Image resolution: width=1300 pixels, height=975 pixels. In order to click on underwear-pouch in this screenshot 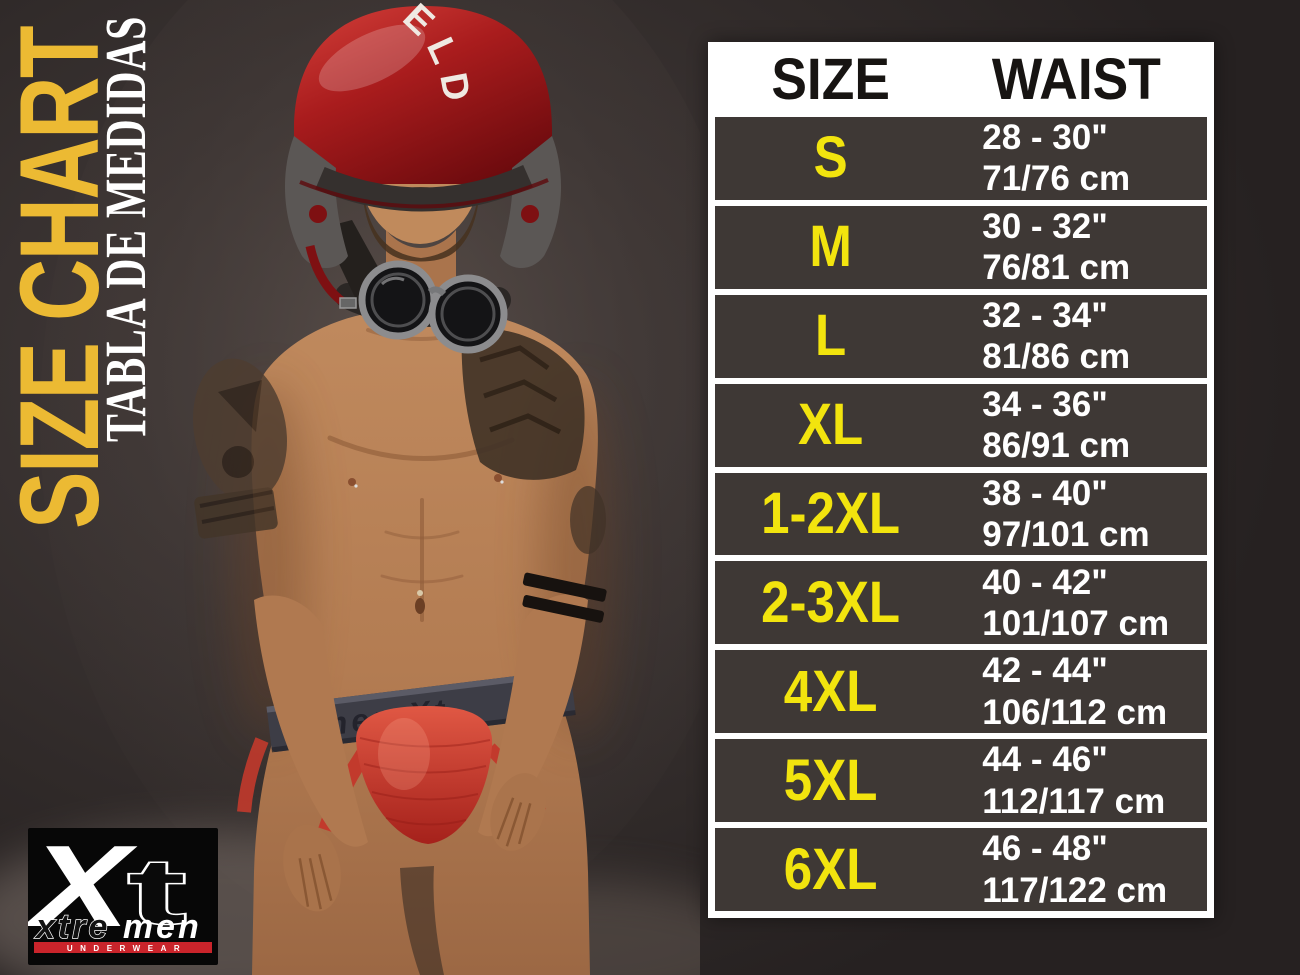, I will do `click(424, 775)`.